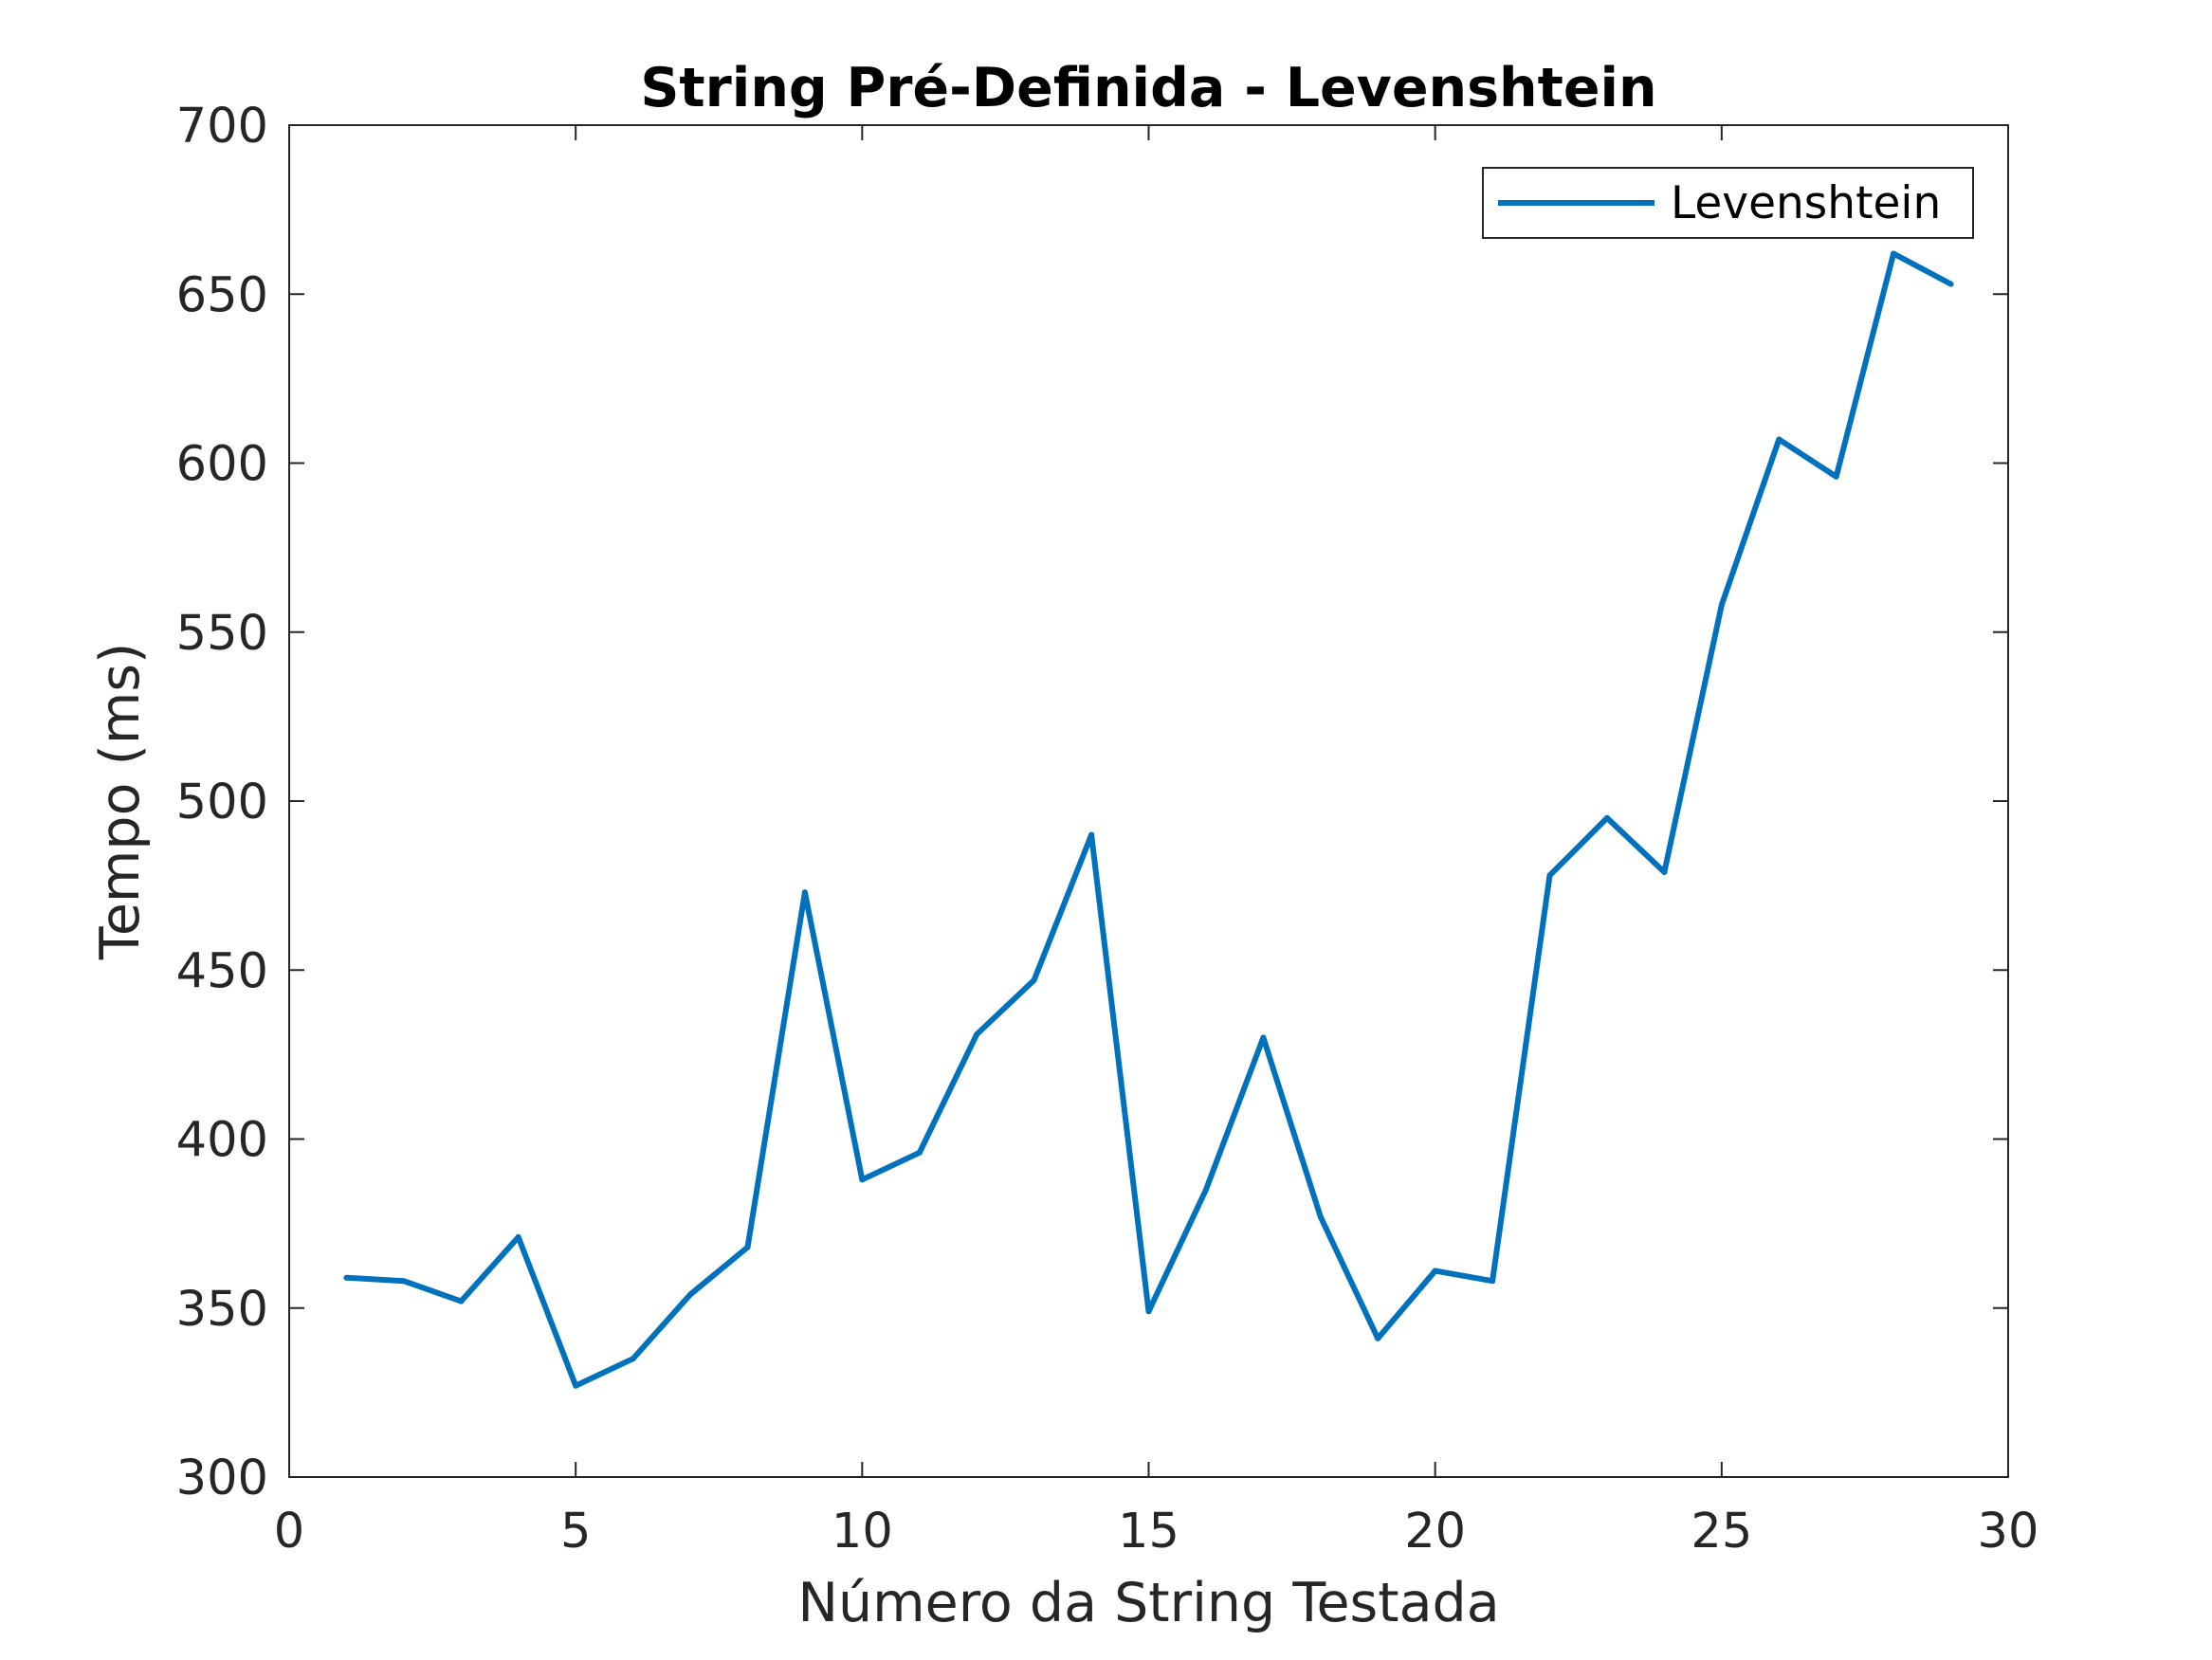  What do you see at coordinates (222, 295) in the screenshot?
I see `y-tick-label: 650` at bounding box center [222, 295].